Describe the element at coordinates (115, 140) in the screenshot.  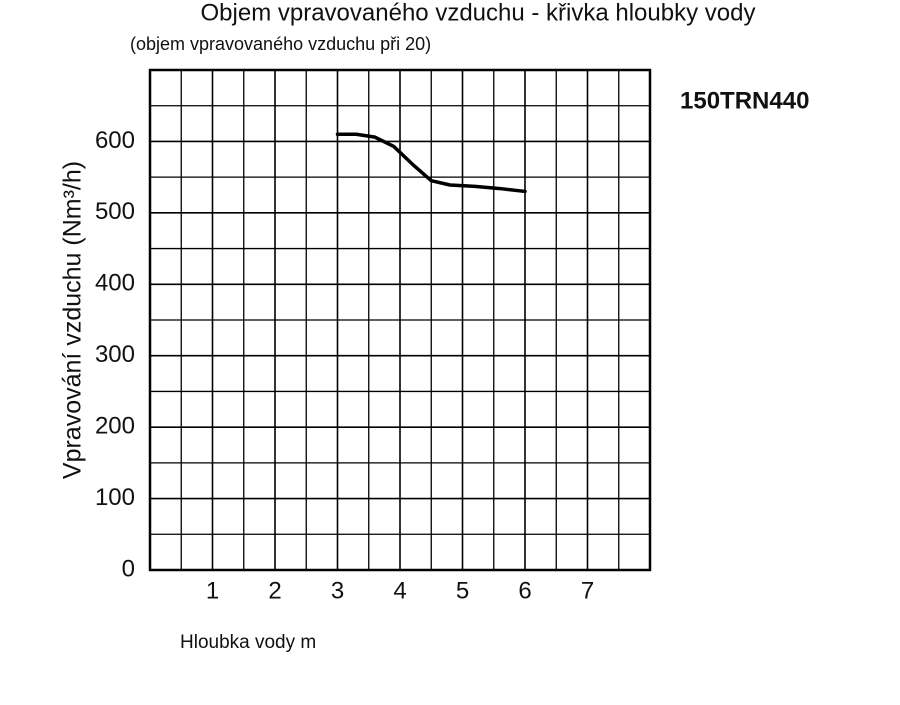
I see `y-tick-label: 600` at that location.